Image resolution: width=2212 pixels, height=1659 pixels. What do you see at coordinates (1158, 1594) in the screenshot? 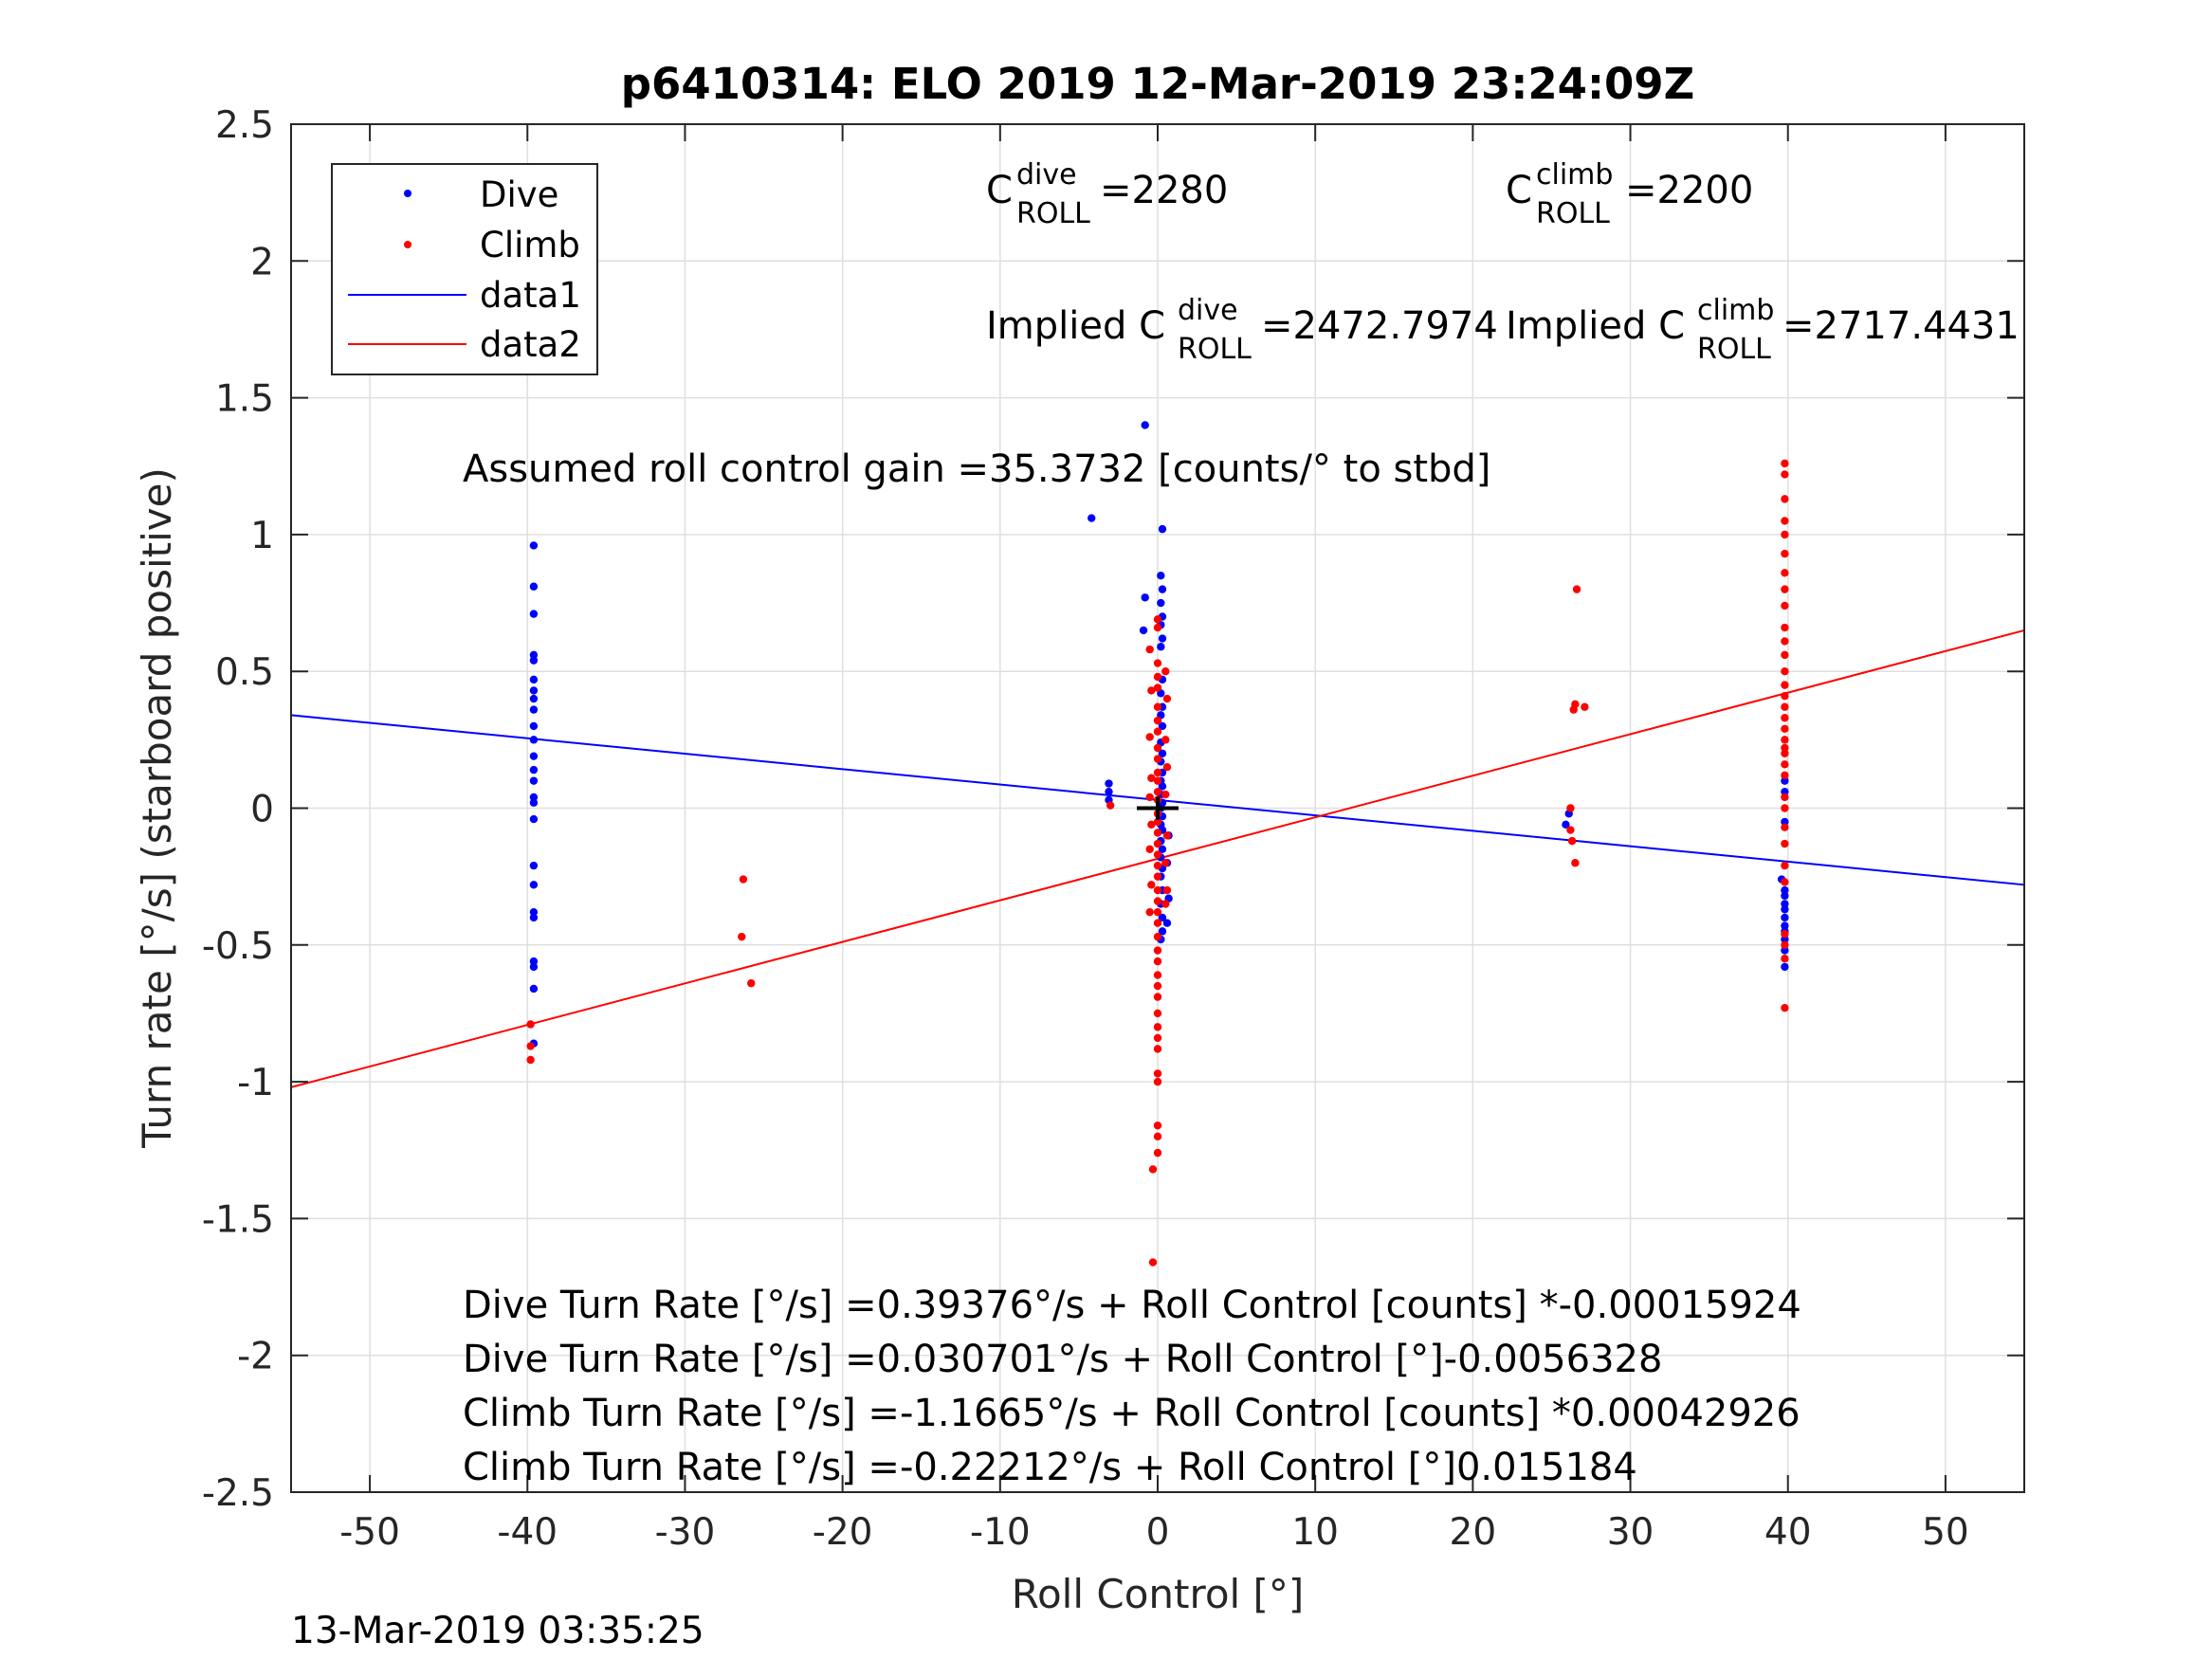
I see `x-axis-label: Roll Control [°]` at bounding box center [1158, 1594].